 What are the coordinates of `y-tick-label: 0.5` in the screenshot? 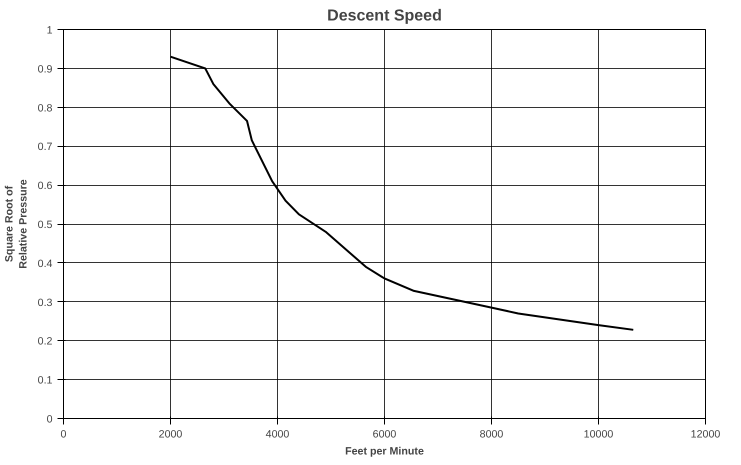 It's located at (45, 225).